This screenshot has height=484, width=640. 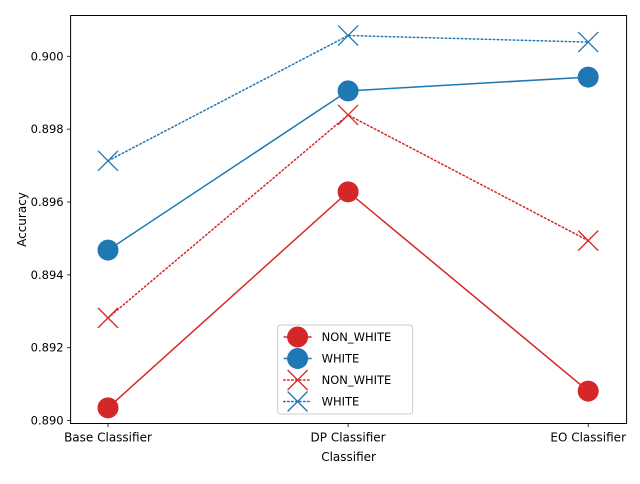 I want to click on y-tick-label: 0.898, so click(x=47, y=129).